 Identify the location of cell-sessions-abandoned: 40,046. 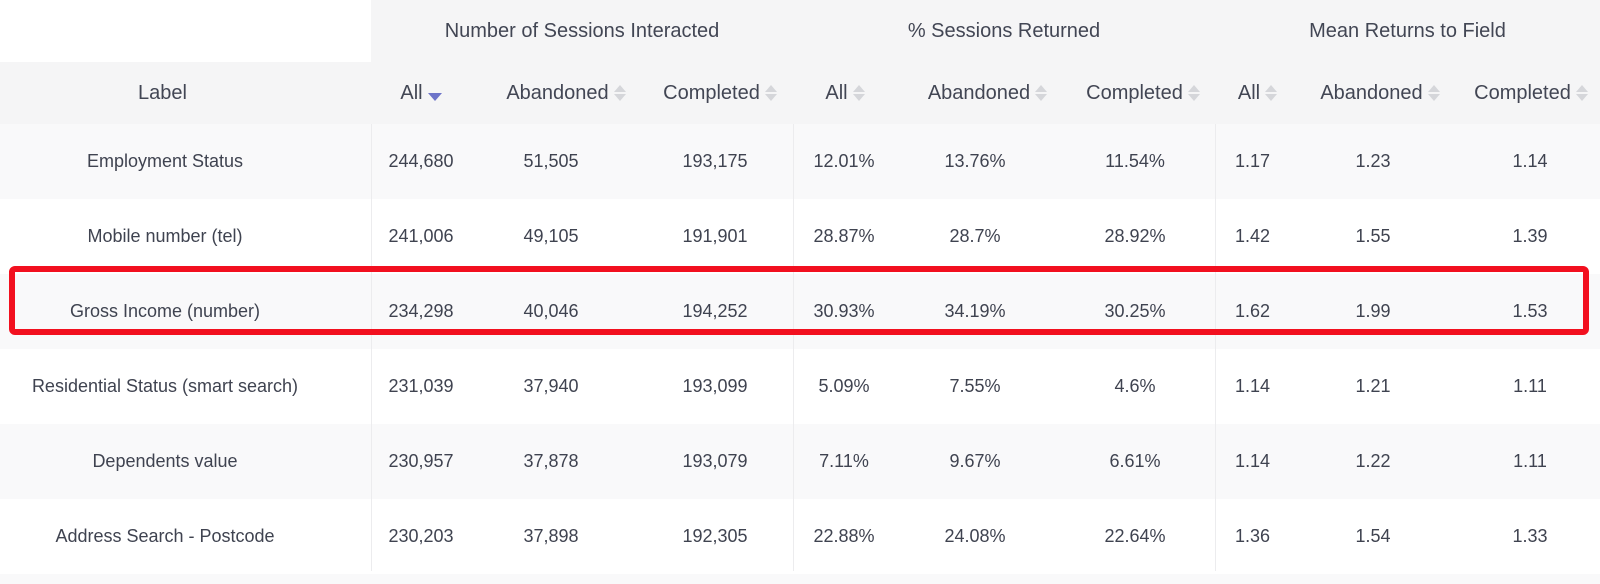
(551, 311).